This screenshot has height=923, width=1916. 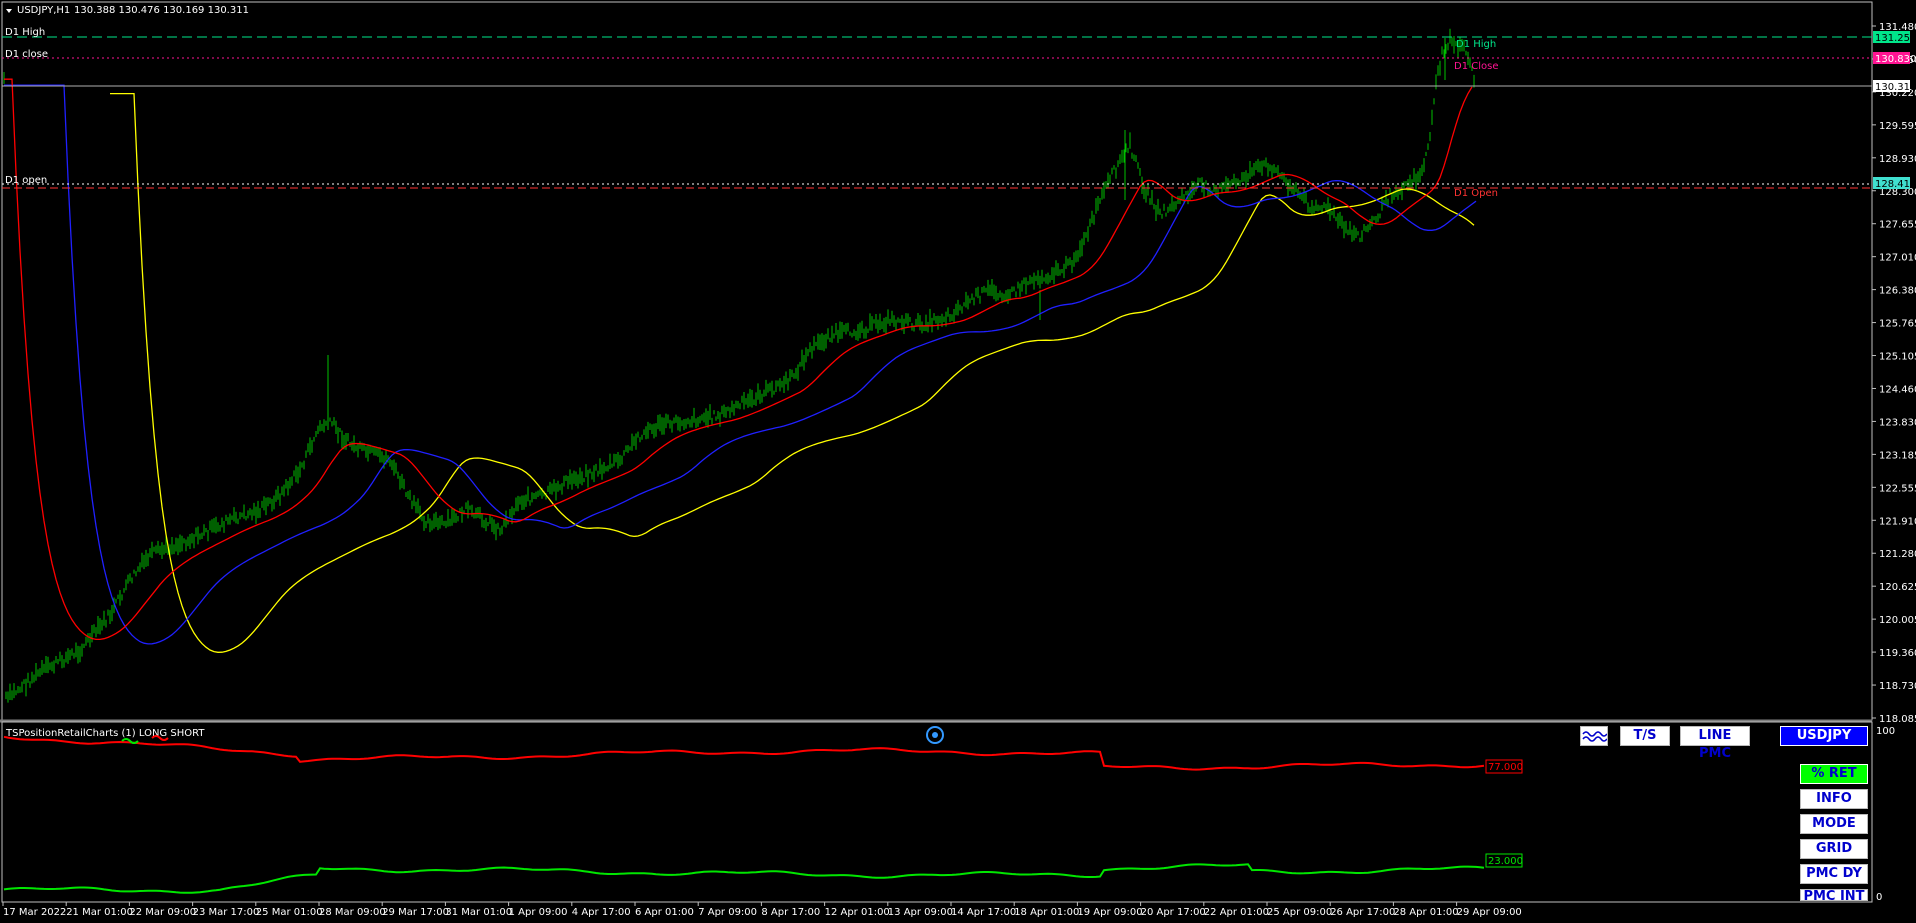 I want to click on time-label: 7 Apr 09:00, so click(x=727, y=912).